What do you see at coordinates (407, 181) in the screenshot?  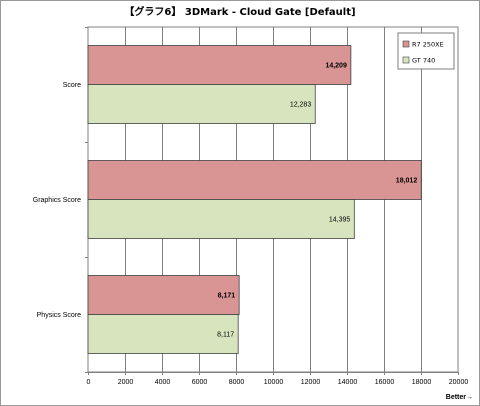 I see `data-label-0-1: 18,012` at bounding box center [407, 181].